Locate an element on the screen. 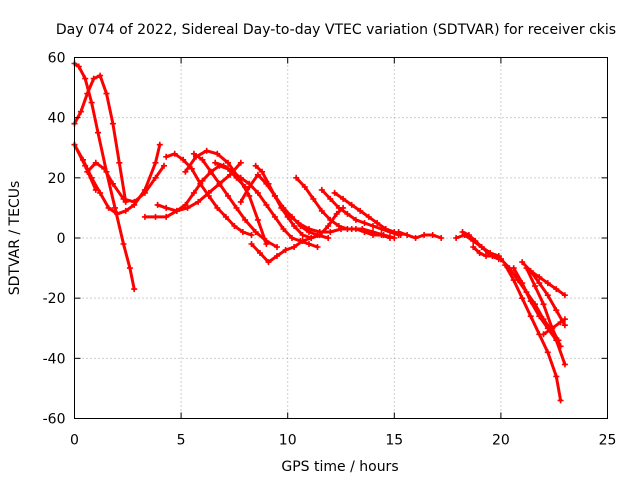 The image size is (640, 480). x-tick-label: 0 is located at coordinates (74, 441).